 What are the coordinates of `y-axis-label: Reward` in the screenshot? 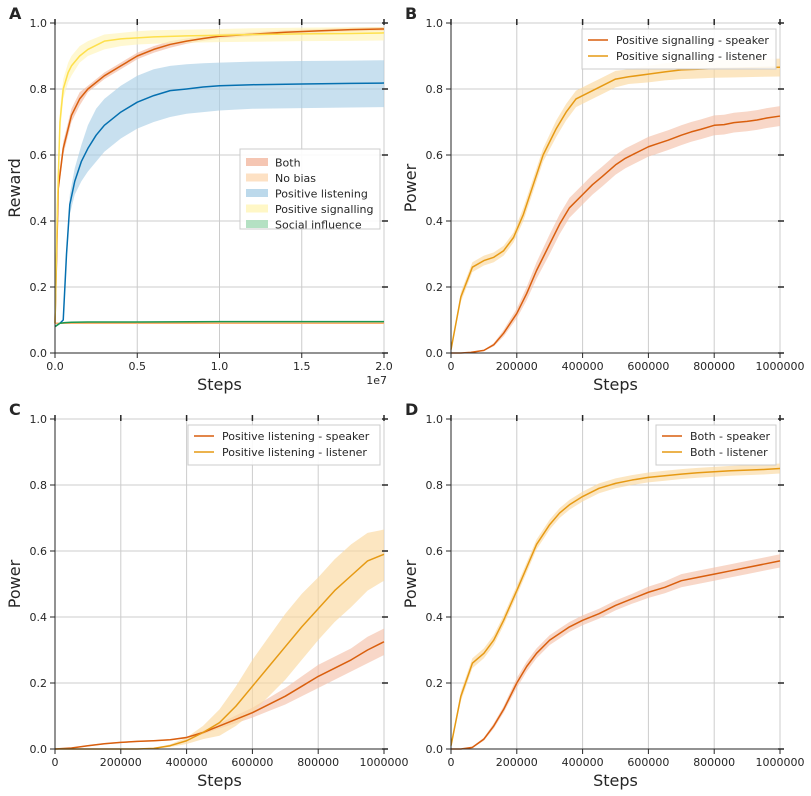 It's located at (14, 188).